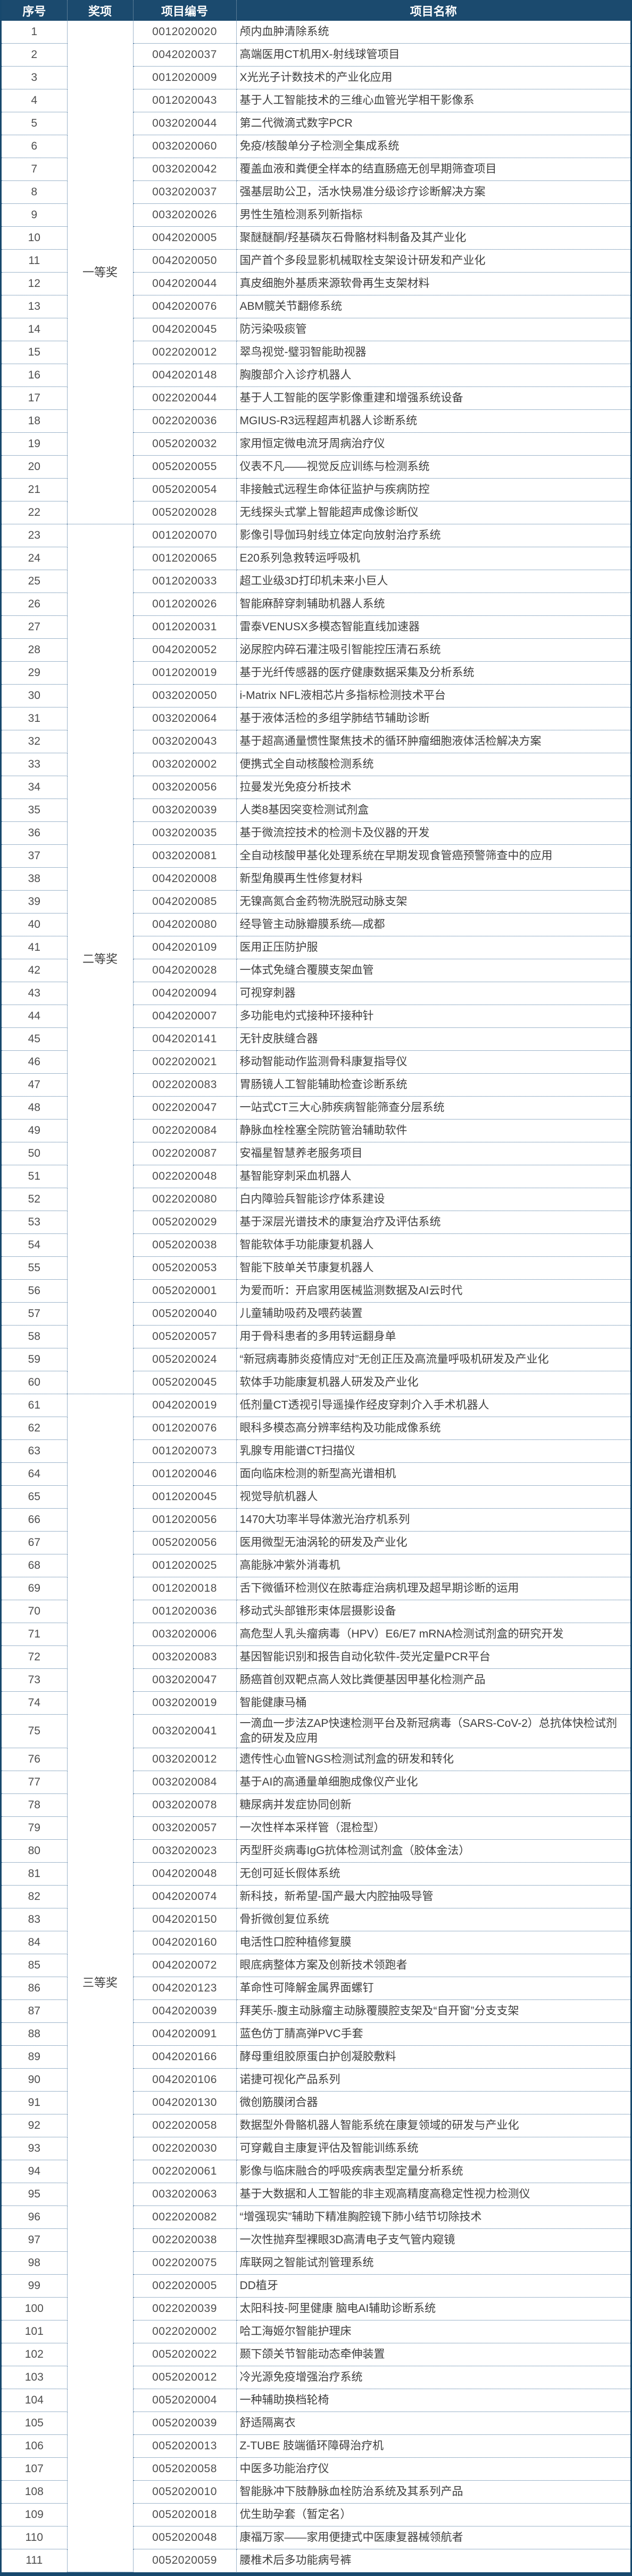 The image size is (632, 2576). I want to click on table-row: 3 0012020009 X光光子计数技术的产业化应用, so click(316, 77).